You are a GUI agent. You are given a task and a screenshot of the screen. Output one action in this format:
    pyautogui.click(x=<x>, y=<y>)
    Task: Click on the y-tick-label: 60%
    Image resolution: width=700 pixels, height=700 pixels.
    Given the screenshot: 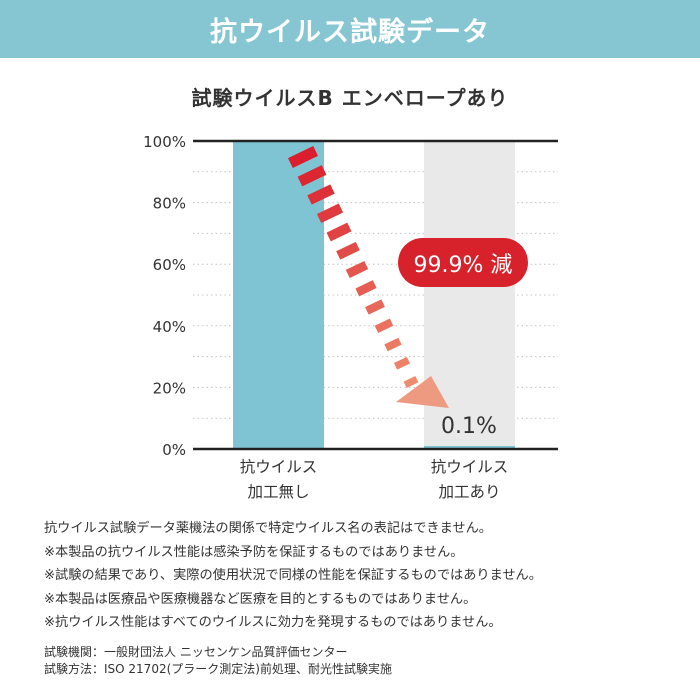 What is the action you would take?
    pyautogui.click(x=169, y=265)
    